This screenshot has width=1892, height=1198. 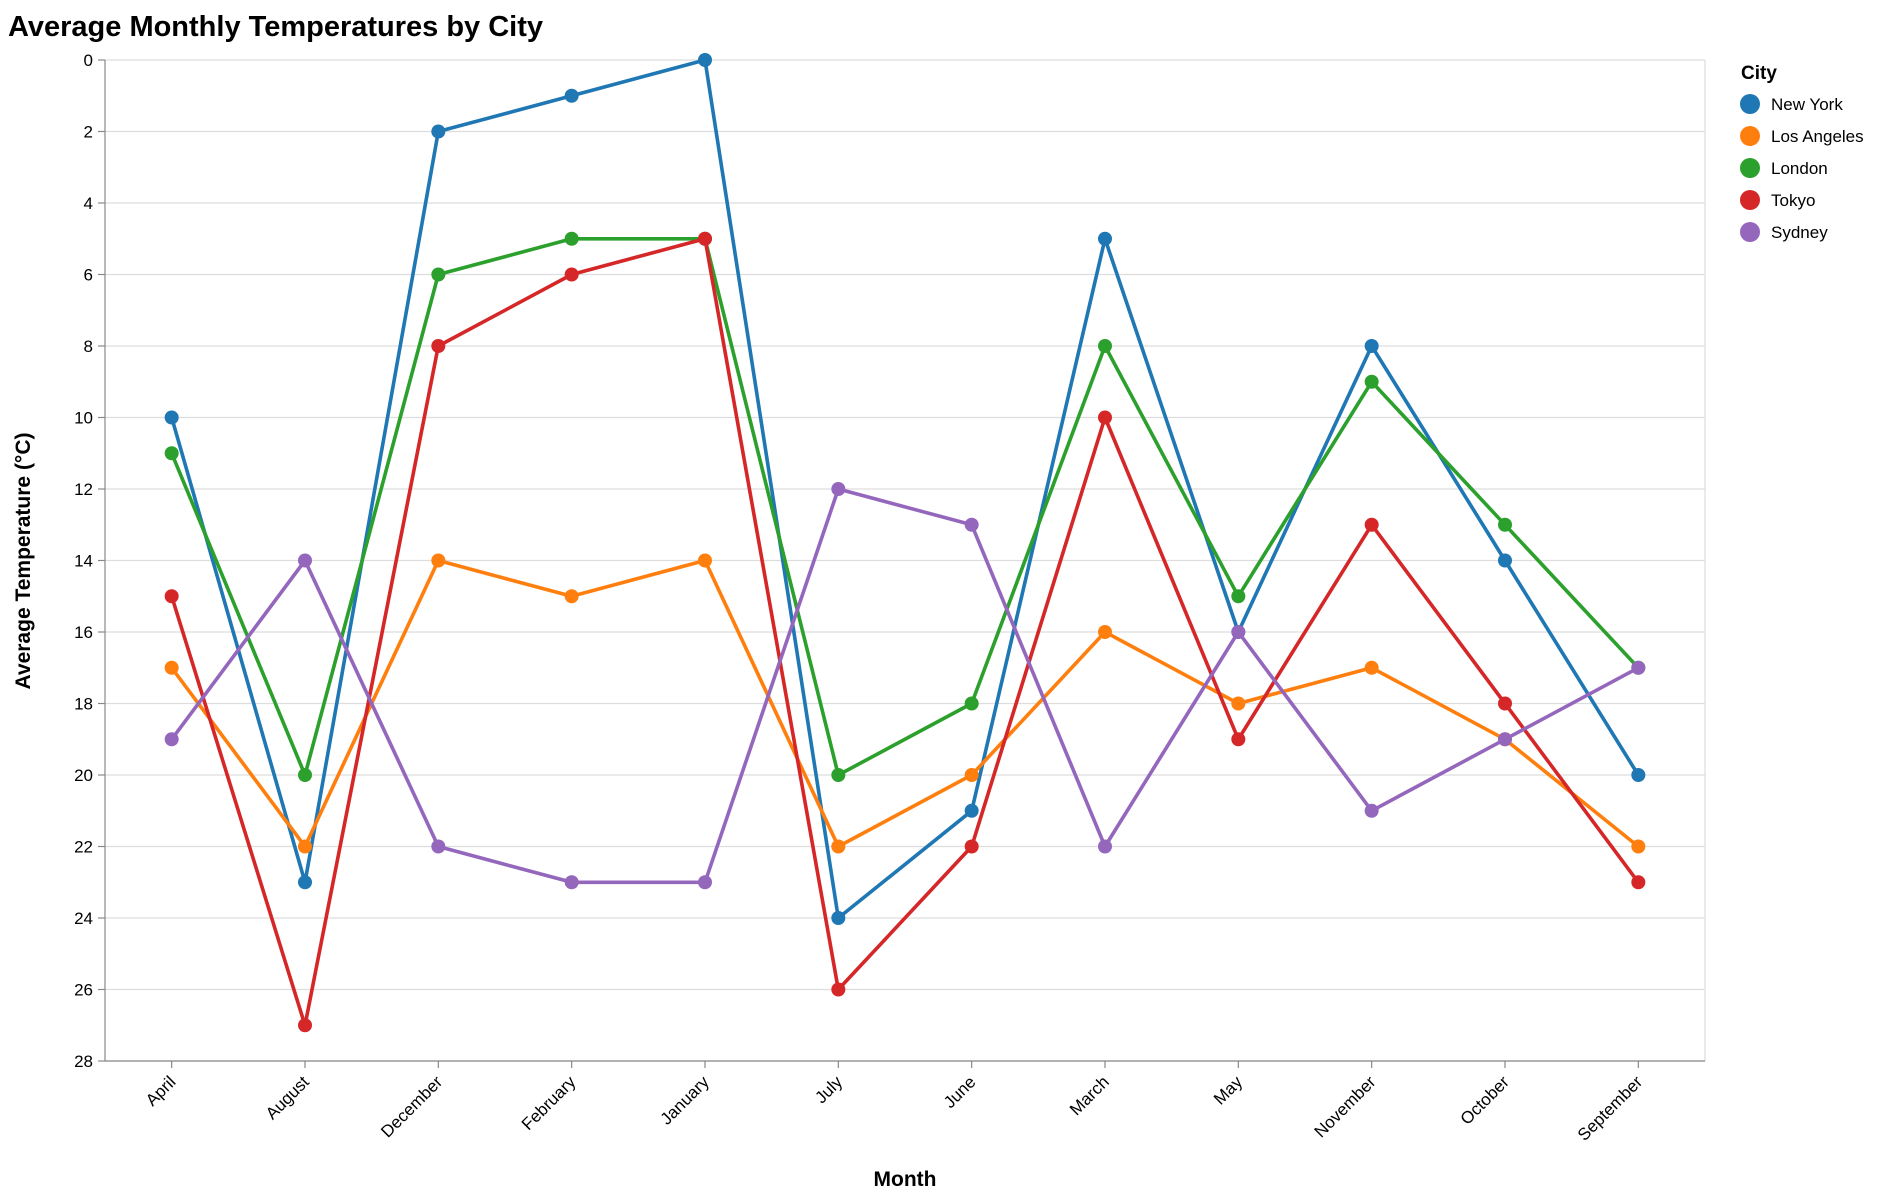 What do you see at coordinates (88, 60) in the screenshot?
I see `y-tick-label: 0` at bounding box center [88, 60].